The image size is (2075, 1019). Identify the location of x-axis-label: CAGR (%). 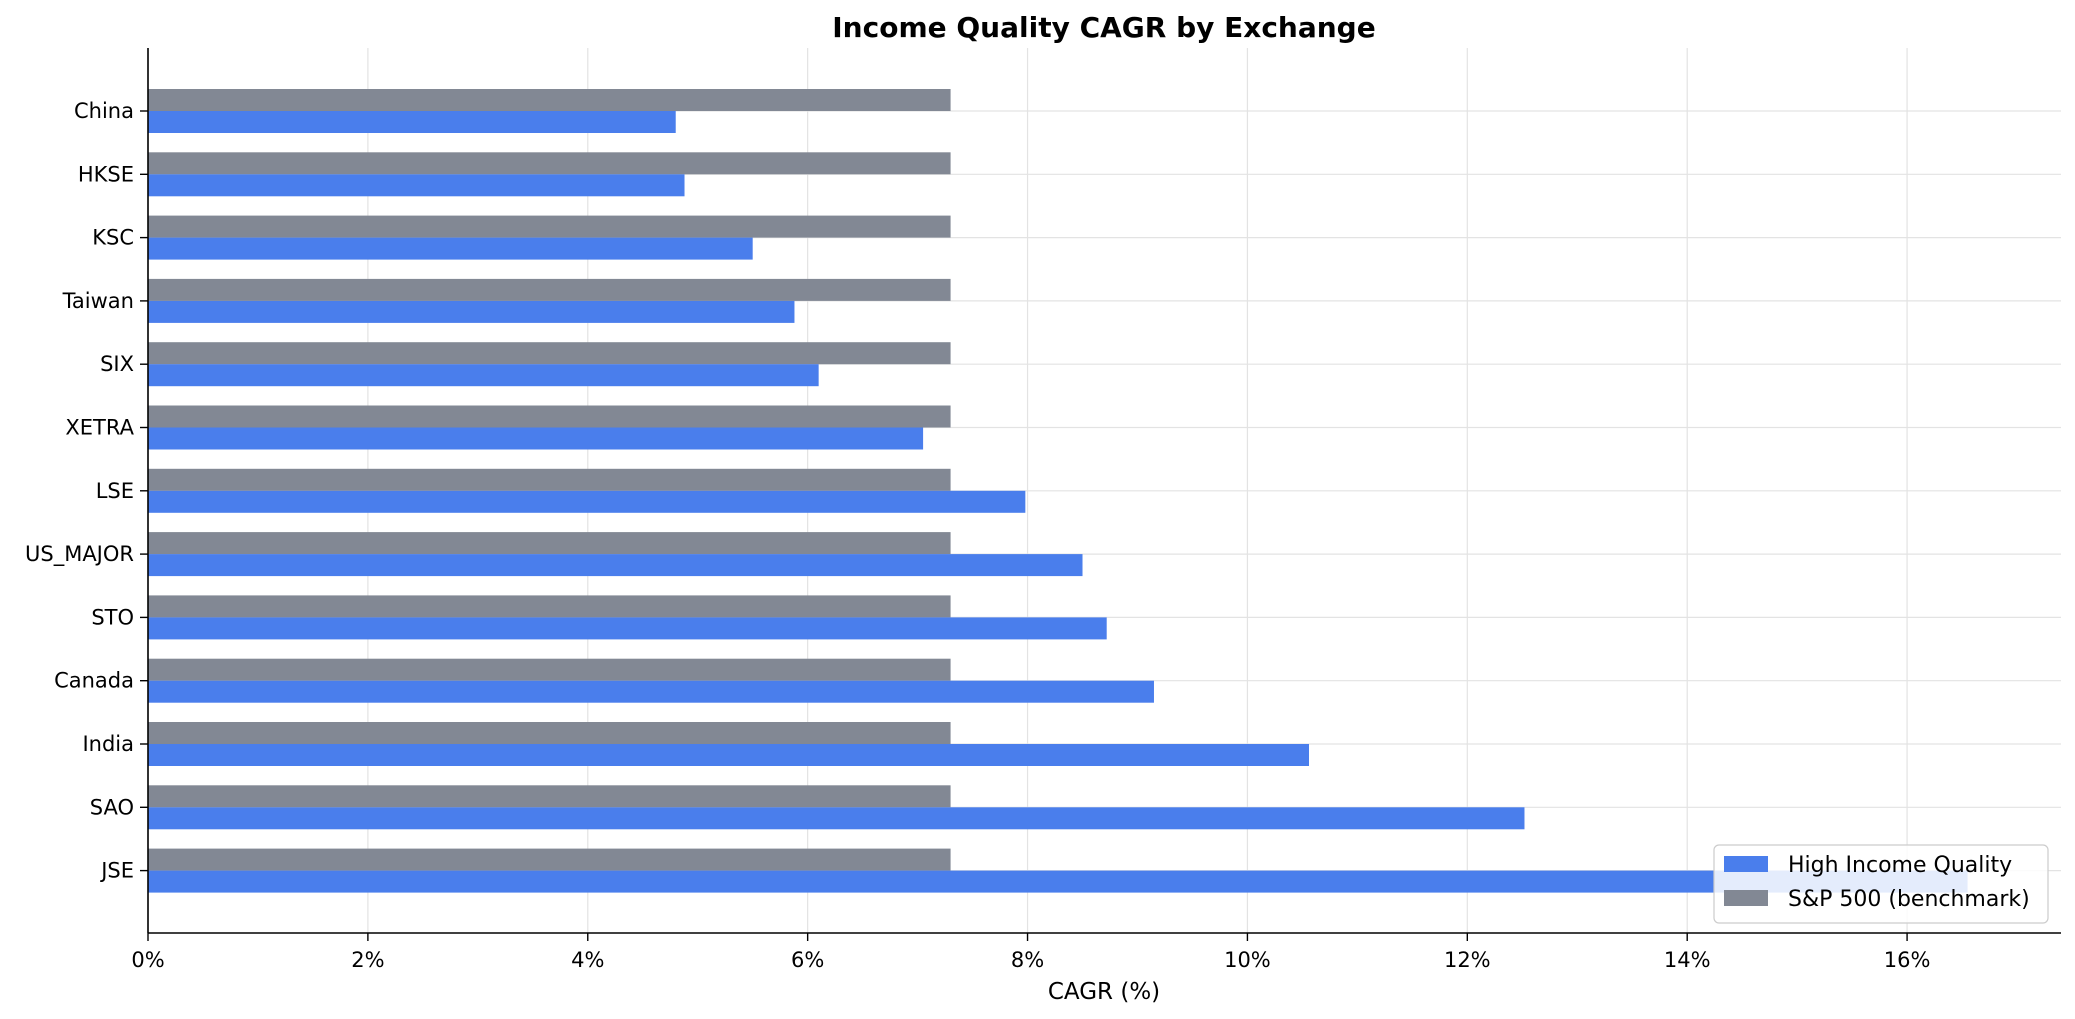
(1104, 992).